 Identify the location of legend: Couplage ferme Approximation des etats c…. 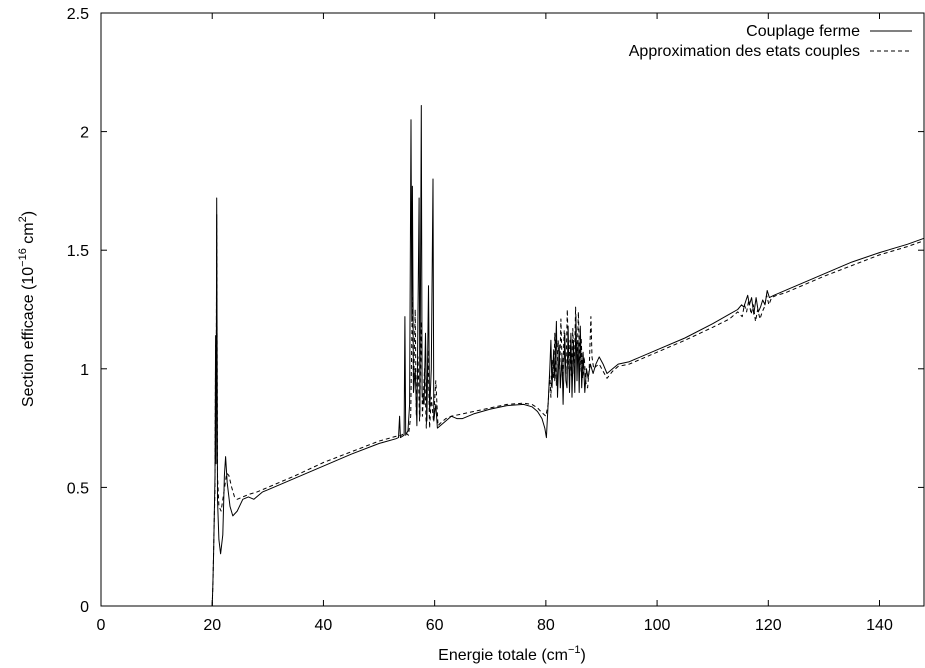
(770, 41).